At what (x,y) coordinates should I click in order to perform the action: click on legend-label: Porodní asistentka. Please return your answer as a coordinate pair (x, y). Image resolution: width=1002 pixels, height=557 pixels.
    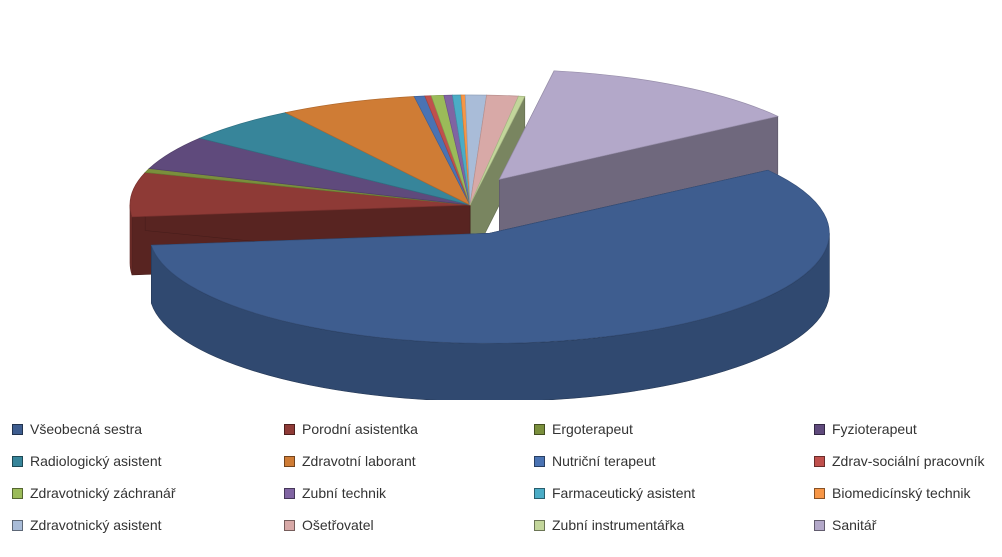
    Looking at the image, I should click on (360, 429).